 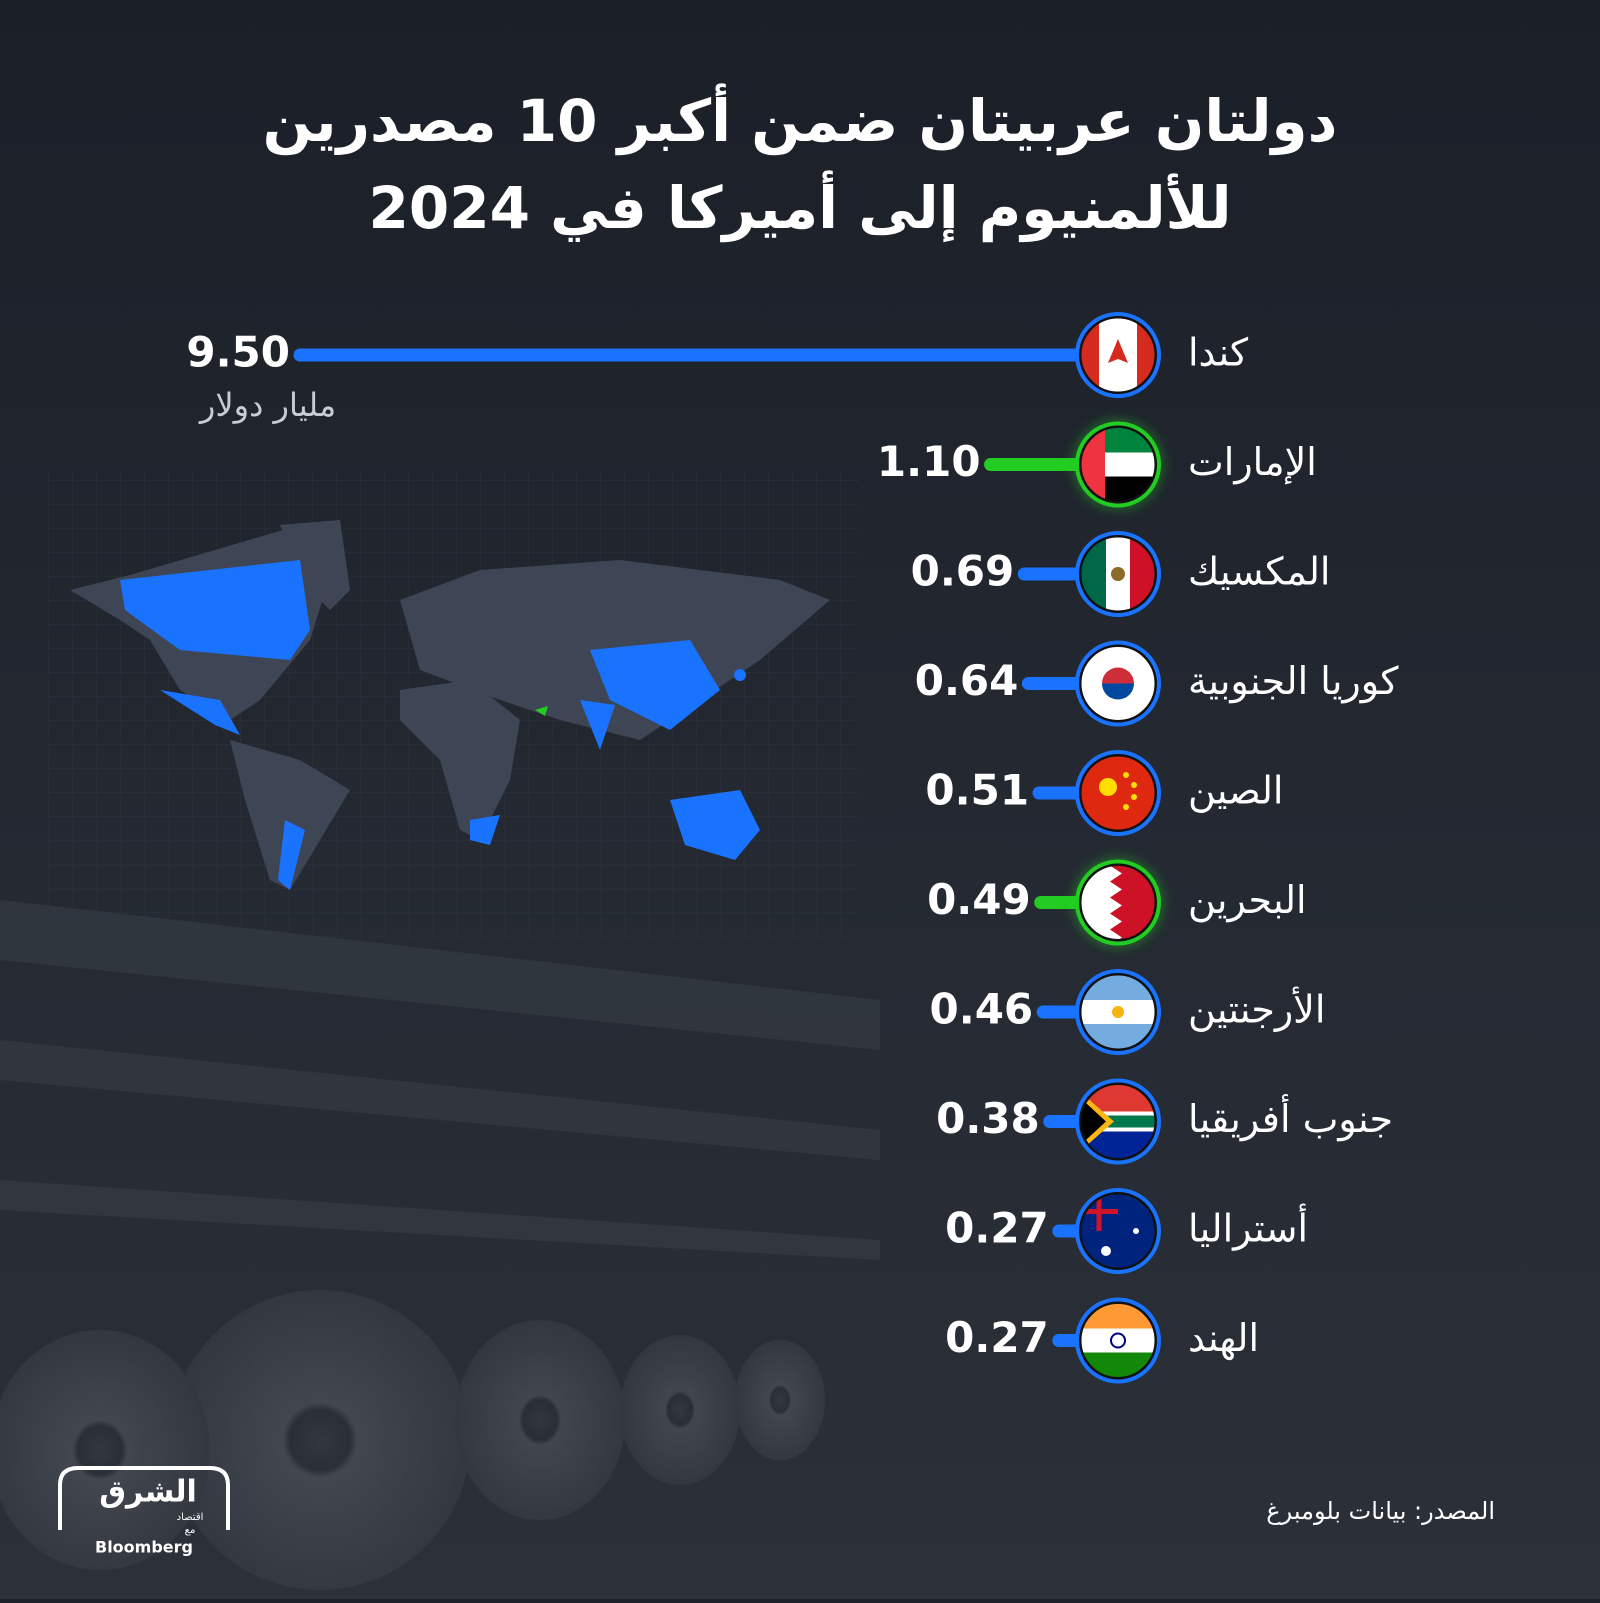 I want to click on value-label: 0.46, so click(x=982, y=1009).